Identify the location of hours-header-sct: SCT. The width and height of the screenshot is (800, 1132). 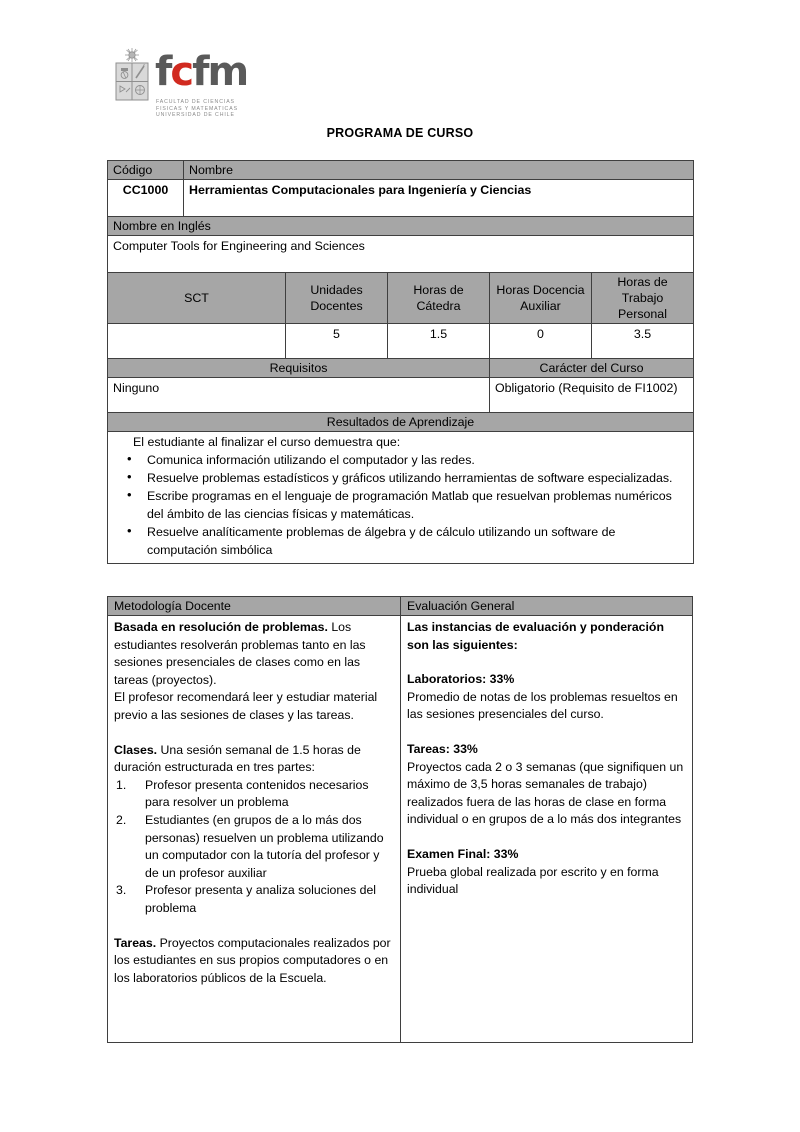
(196, 298).